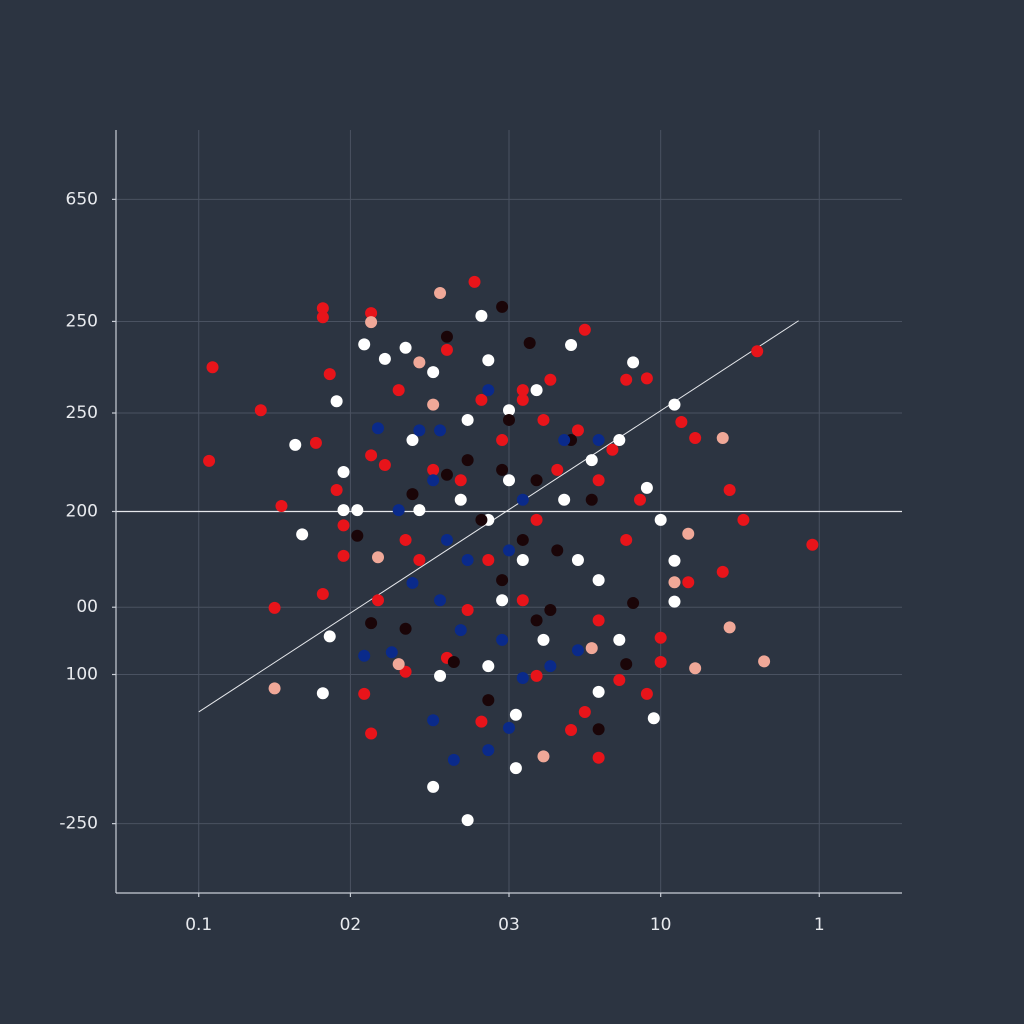 The height and width of the screenshot is (1024, 1024). I want to click on x-tick-label: 1, so click(819, 925).